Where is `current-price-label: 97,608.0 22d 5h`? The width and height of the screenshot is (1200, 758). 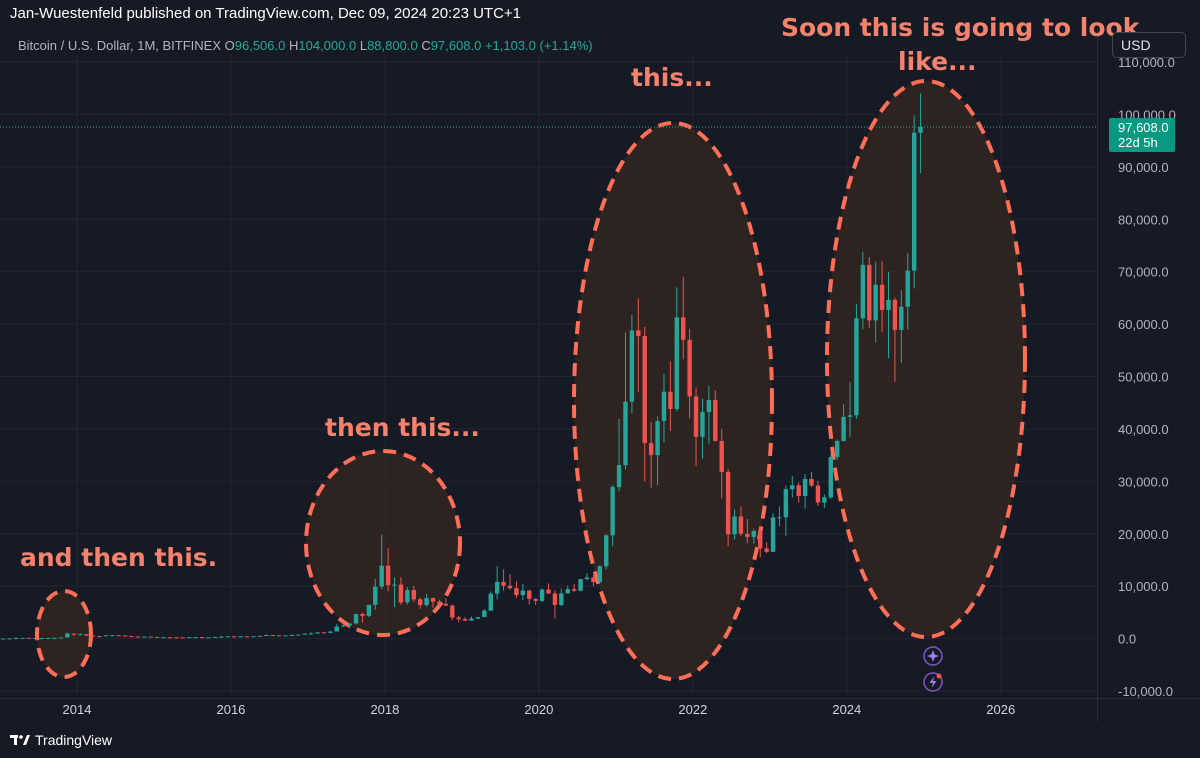
current-price-label: 97,608.0 22d 5h is located at coordinates (1142, 135).